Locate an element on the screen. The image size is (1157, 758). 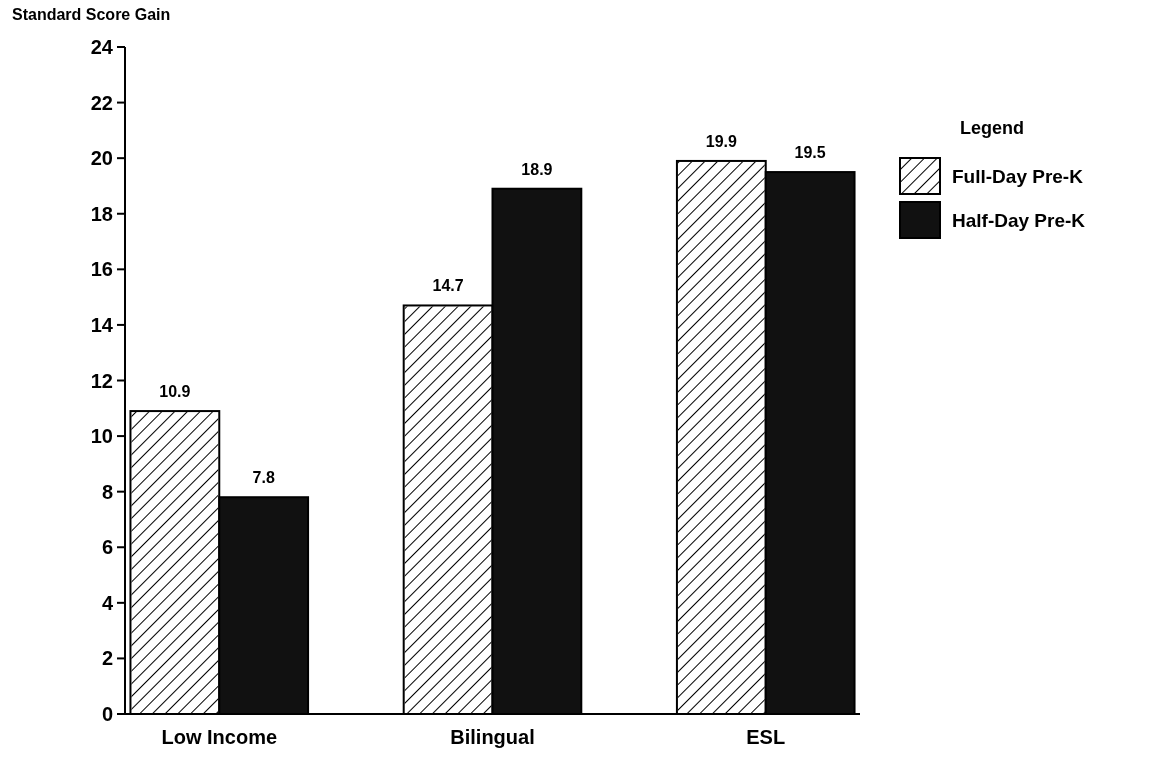
y-tick-label: 20 is located at coordinates (101, 158).